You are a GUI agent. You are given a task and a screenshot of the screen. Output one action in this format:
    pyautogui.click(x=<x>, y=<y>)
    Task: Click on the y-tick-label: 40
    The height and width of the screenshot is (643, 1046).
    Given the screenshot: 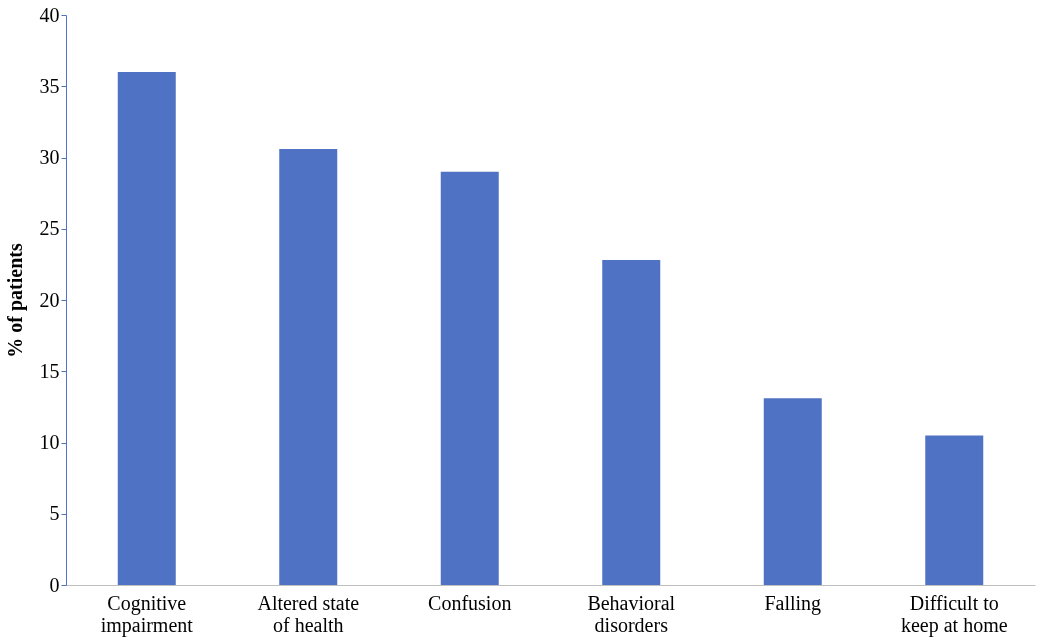 What is the action you would take?
    pyautogui.click(x=49, y=14)
    